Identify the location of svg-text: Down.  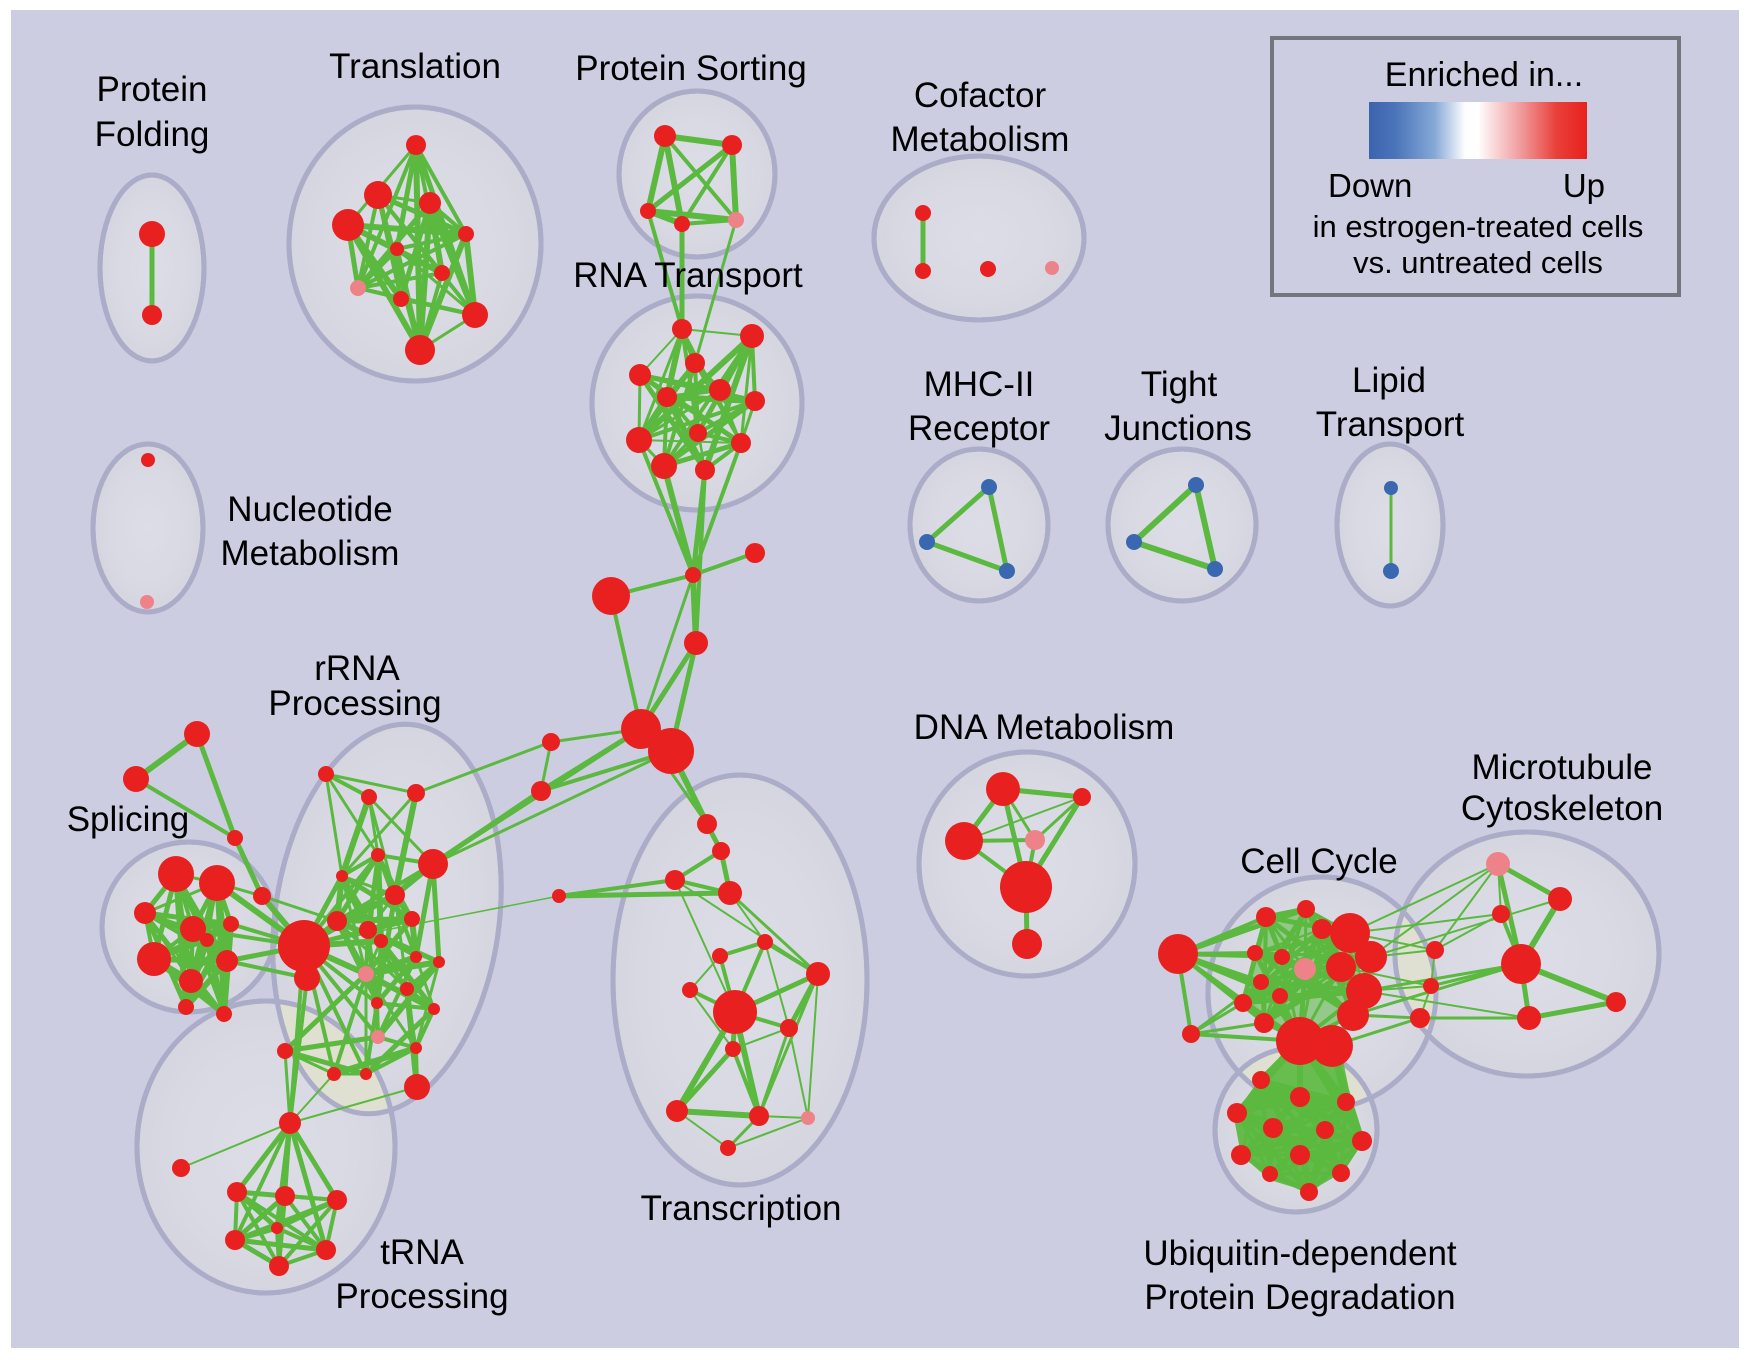
(1370, 185).